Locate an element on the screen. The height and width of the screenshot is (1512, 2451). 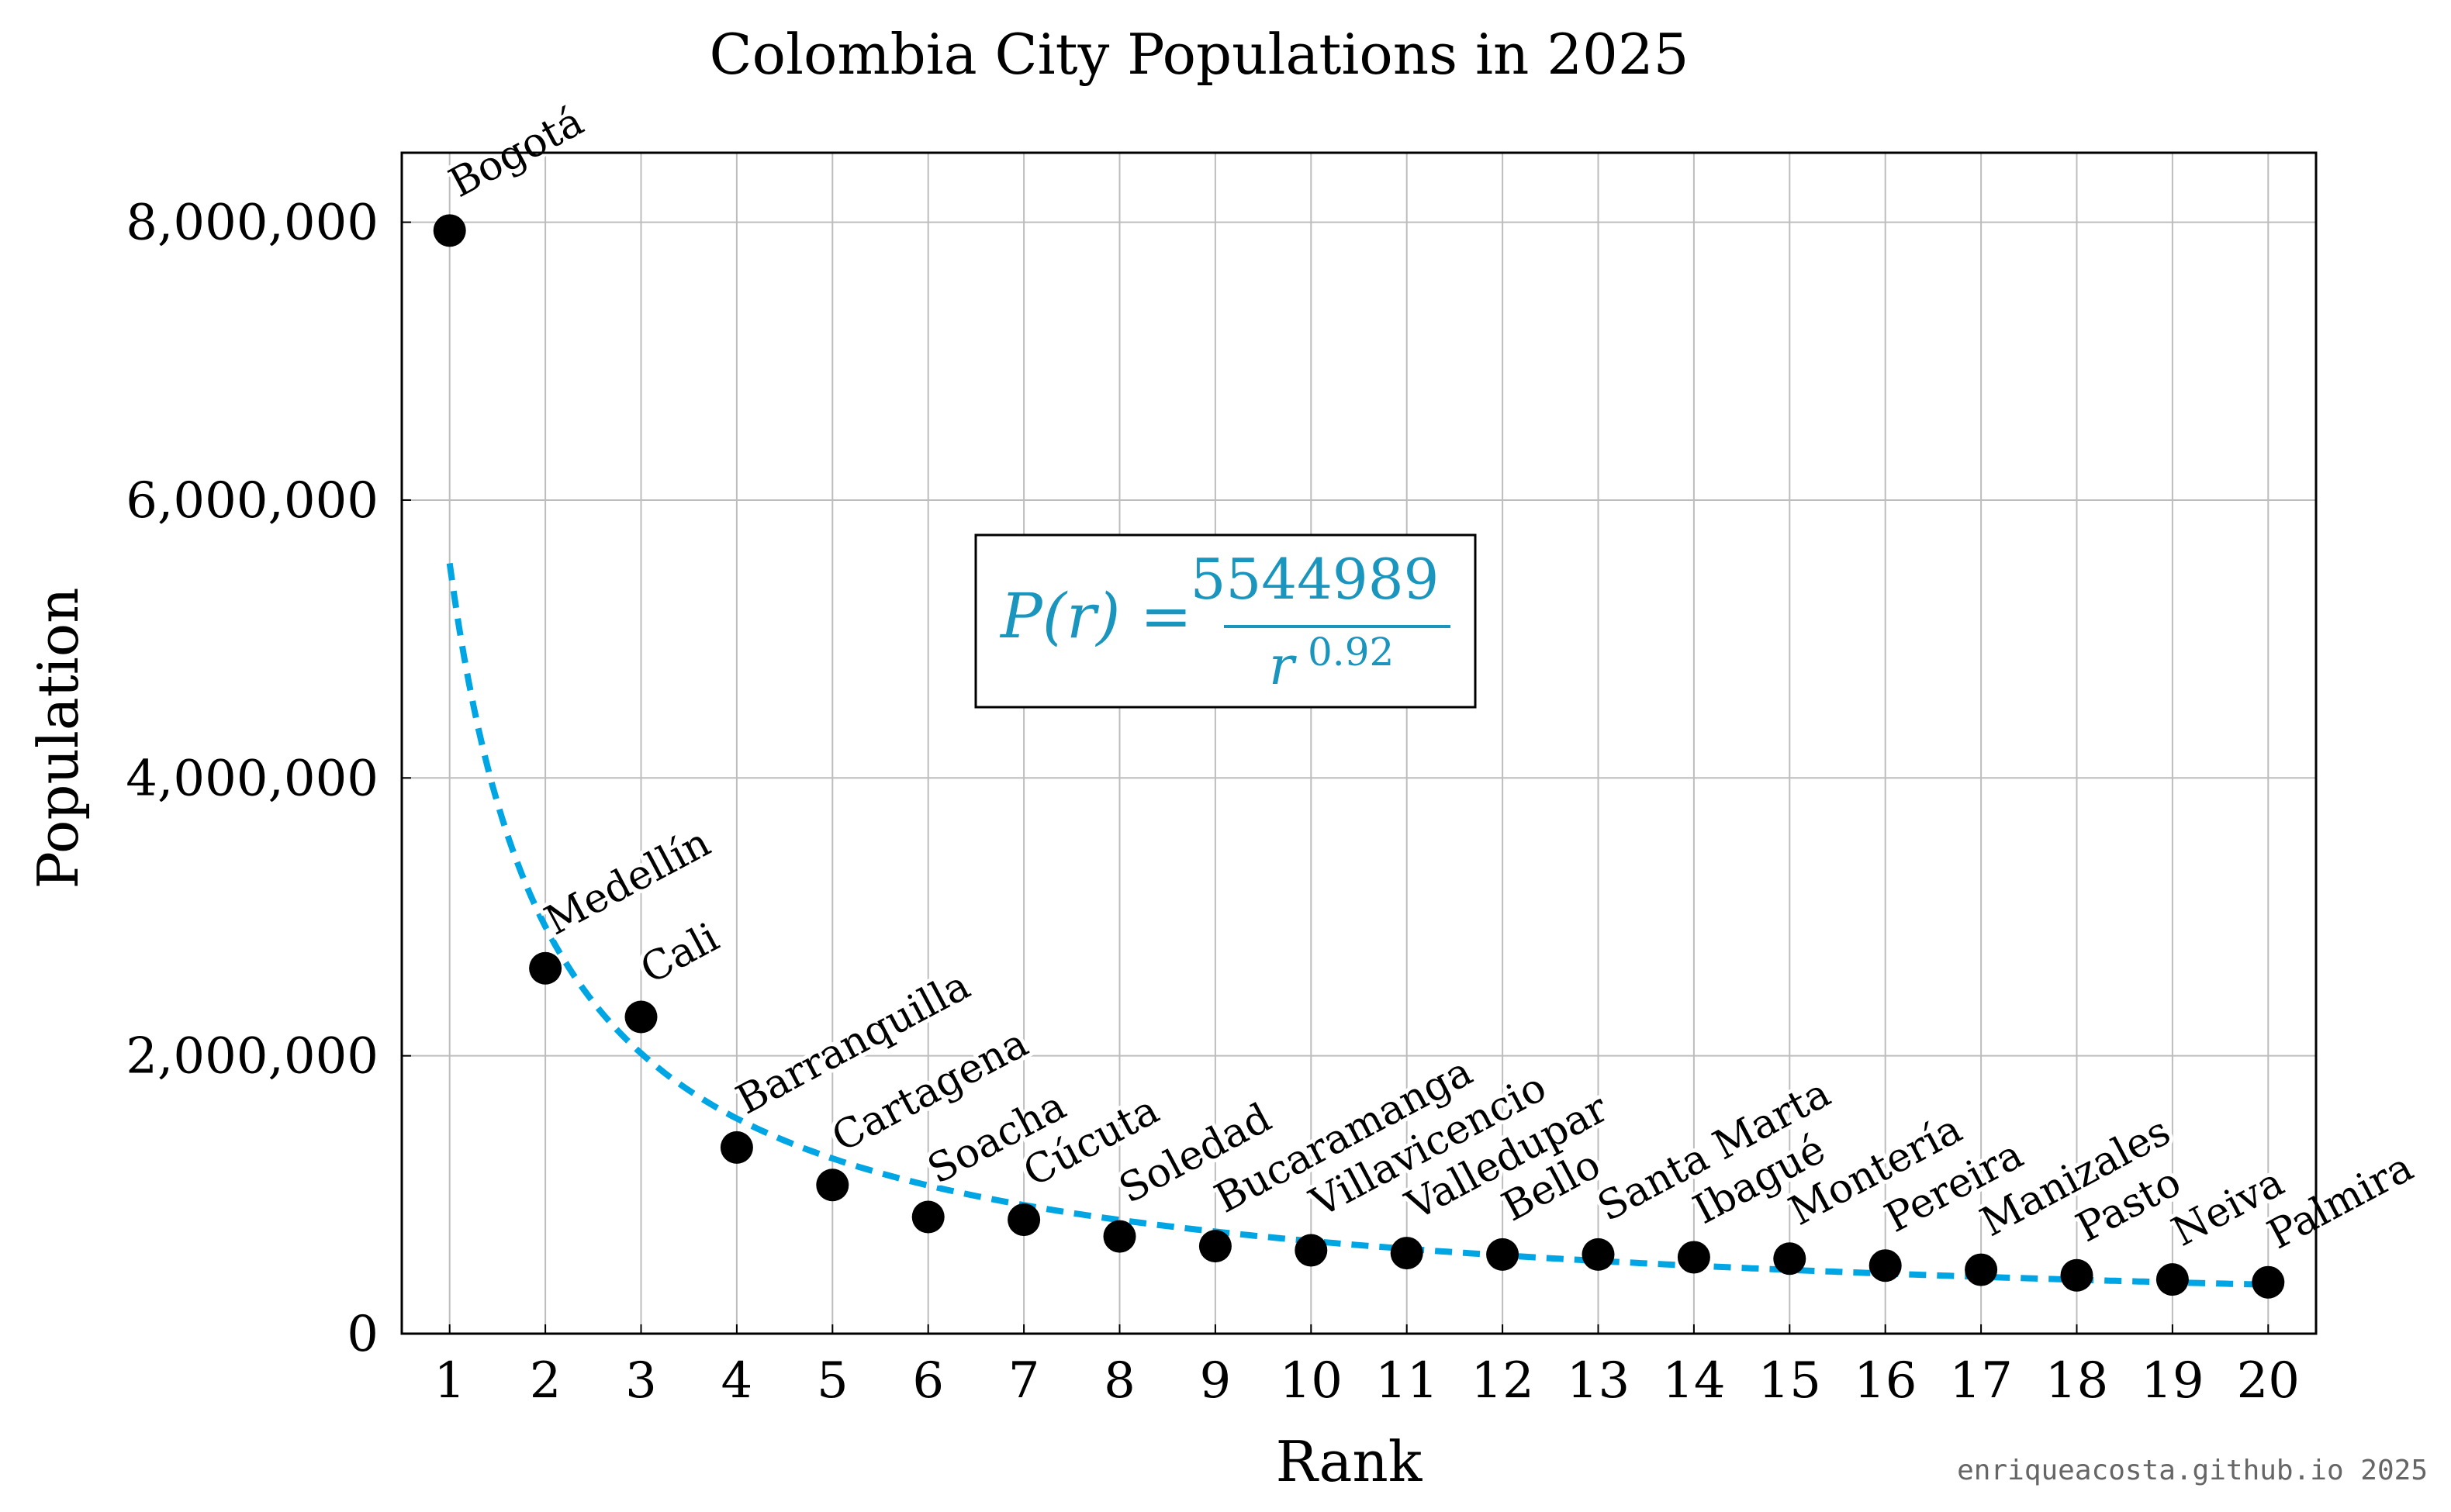
x-tick-label: 14 is located at coordinates (1693, 1381).